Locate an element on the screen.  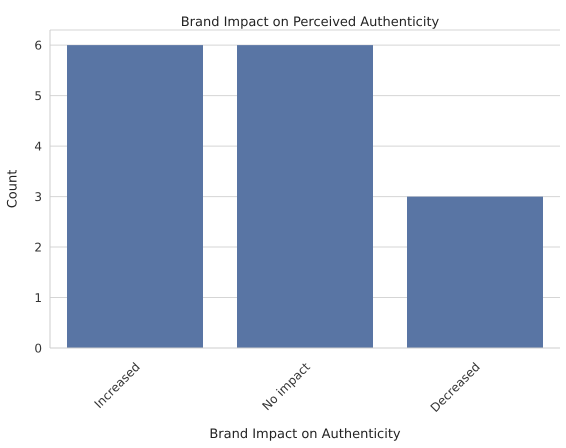
y-tick-label: 5 is located at coordinates (38, 95).